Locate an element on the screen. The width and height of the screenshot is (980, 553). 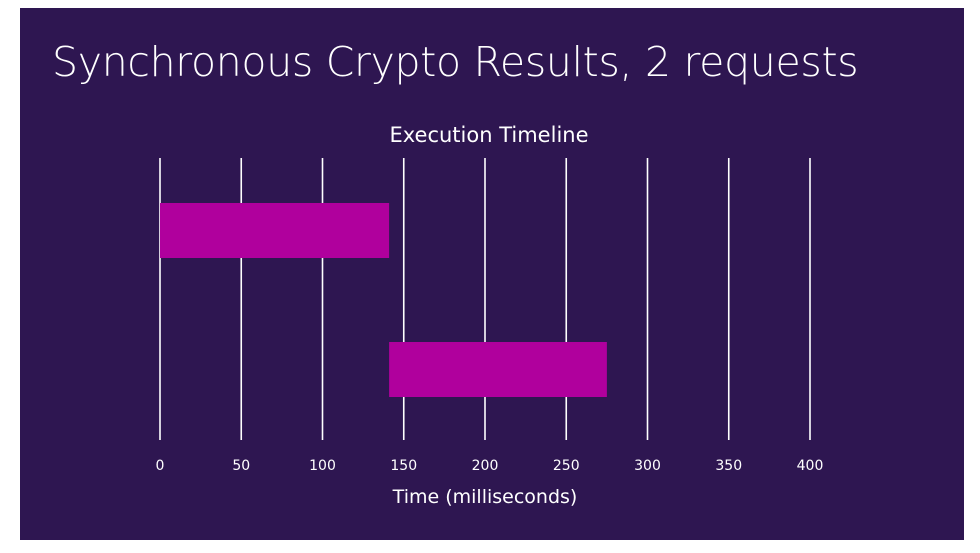
x-tick-label-50: 50 is located at coordinates (241, 466).